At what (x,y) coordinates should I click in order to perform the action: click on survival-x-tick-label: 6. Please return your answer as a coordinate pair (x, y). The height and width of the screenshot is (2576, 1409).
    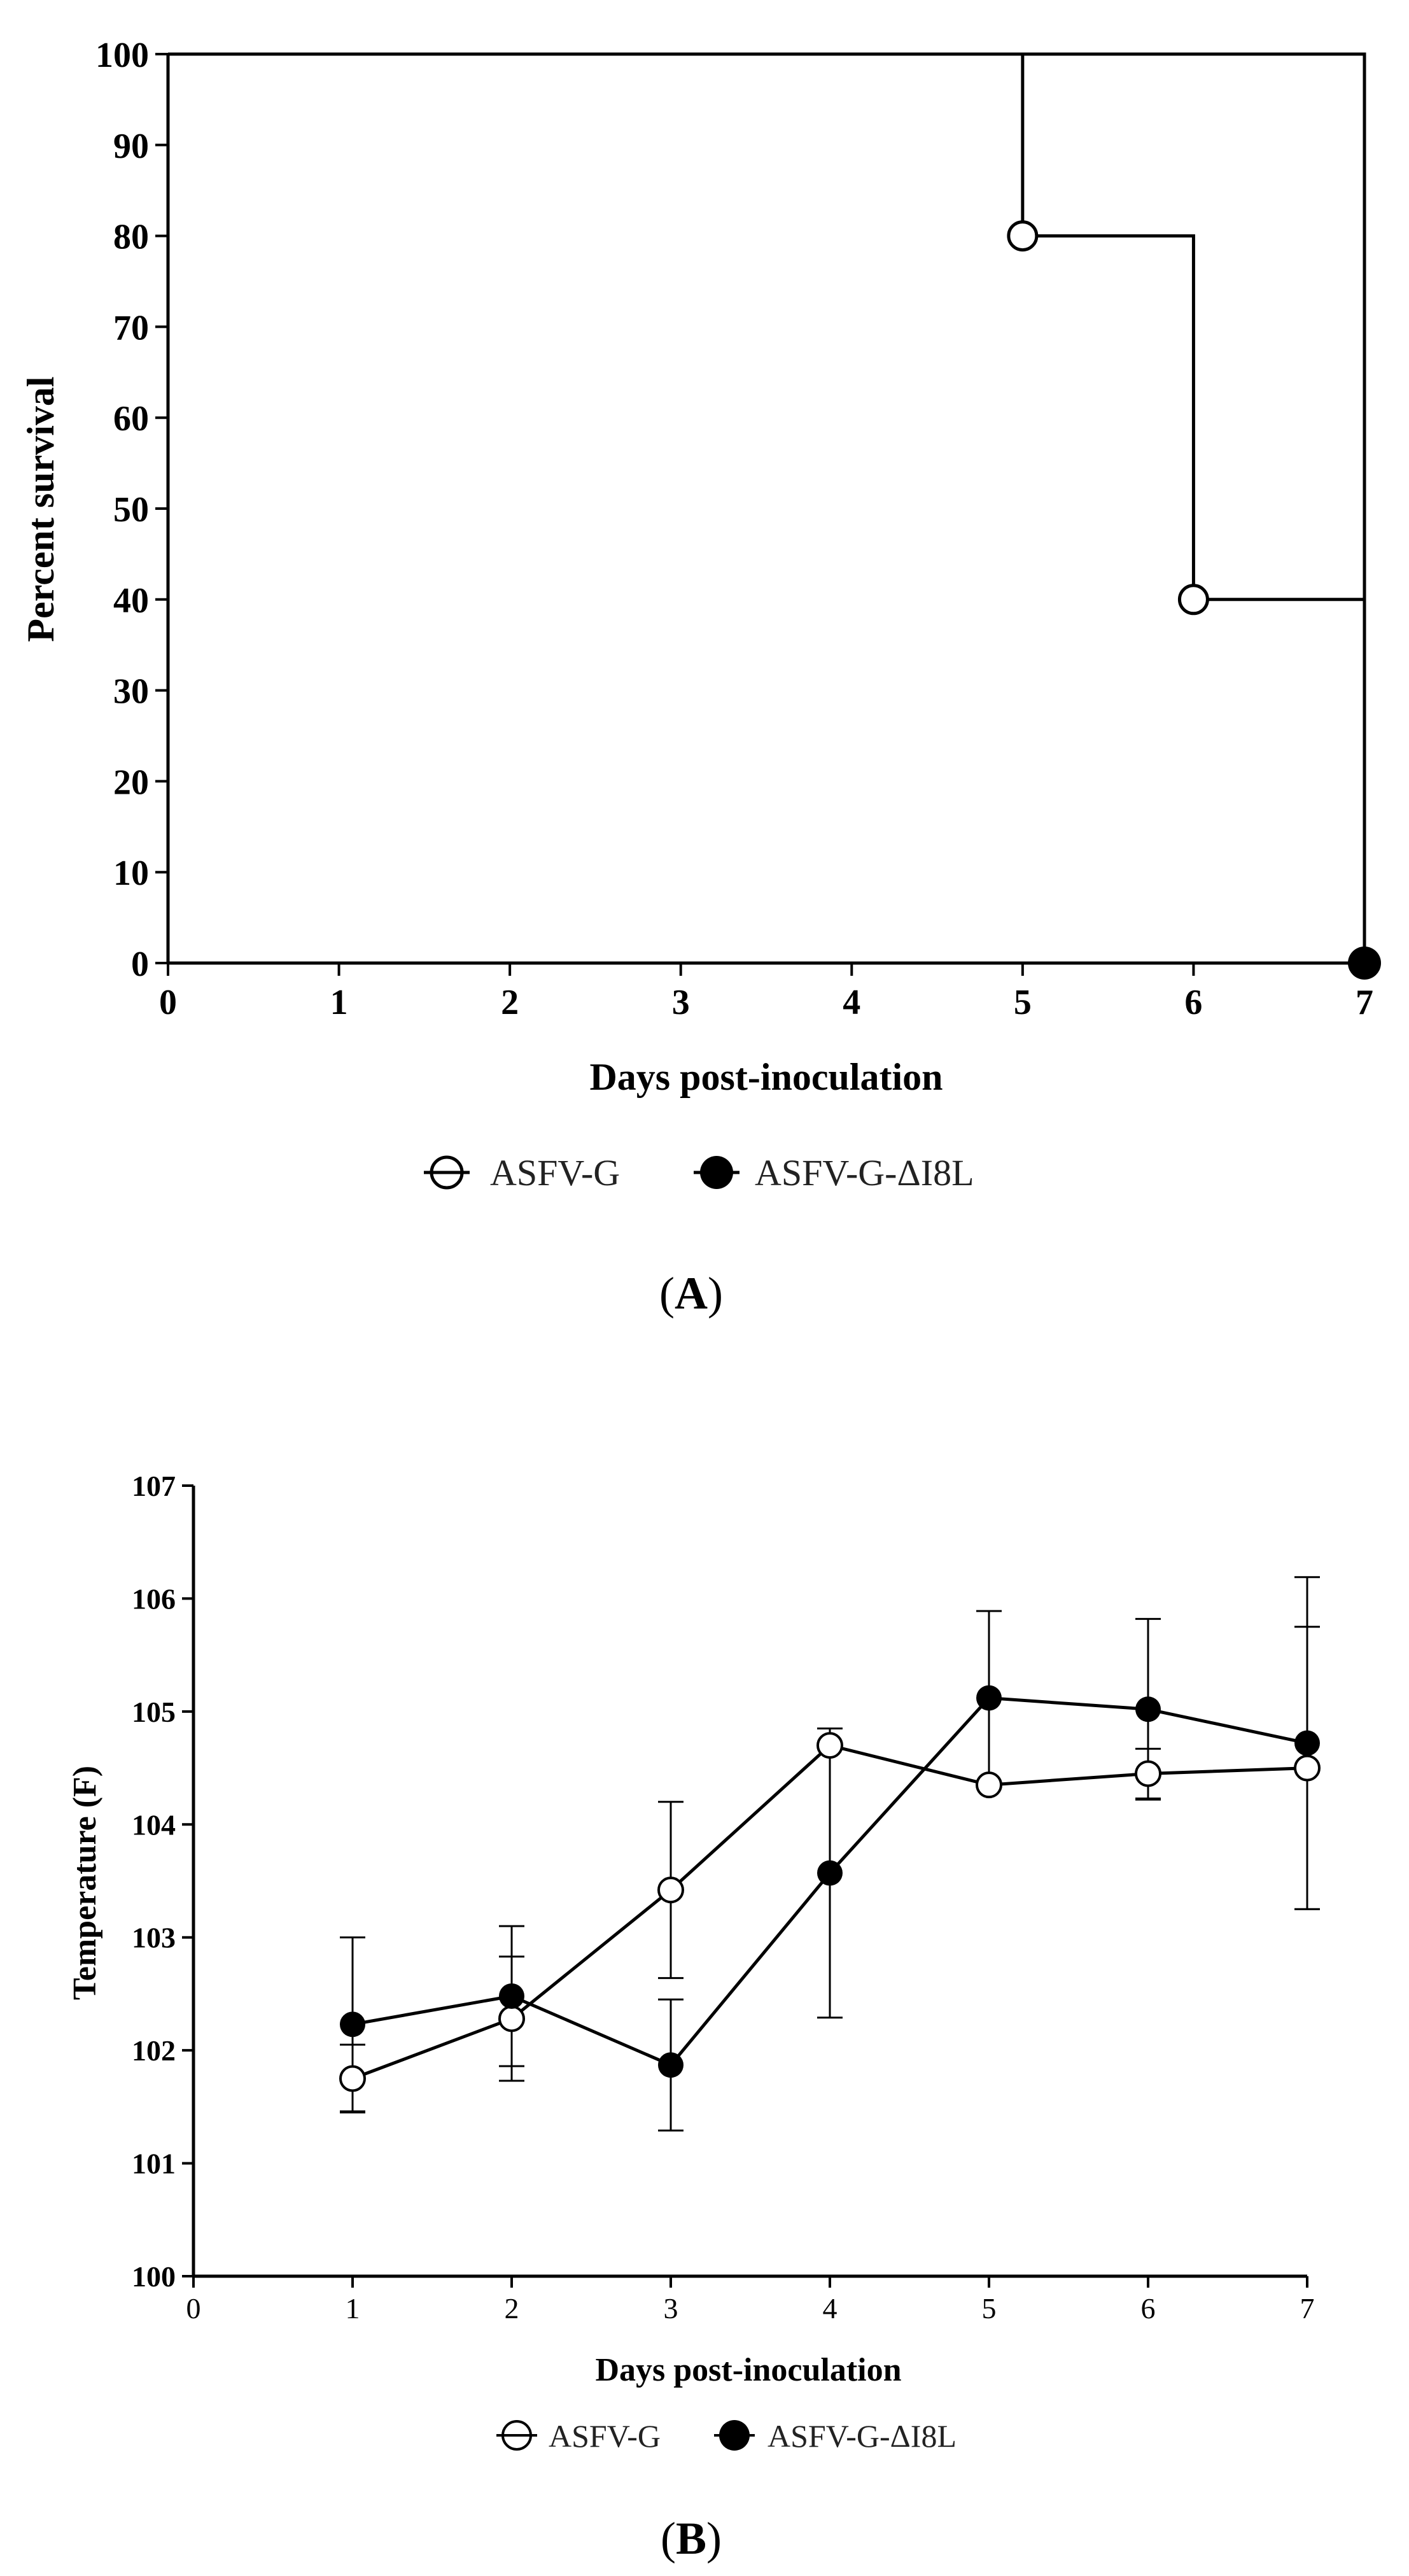
    Looking at the image, I should click on (1193, 1003).